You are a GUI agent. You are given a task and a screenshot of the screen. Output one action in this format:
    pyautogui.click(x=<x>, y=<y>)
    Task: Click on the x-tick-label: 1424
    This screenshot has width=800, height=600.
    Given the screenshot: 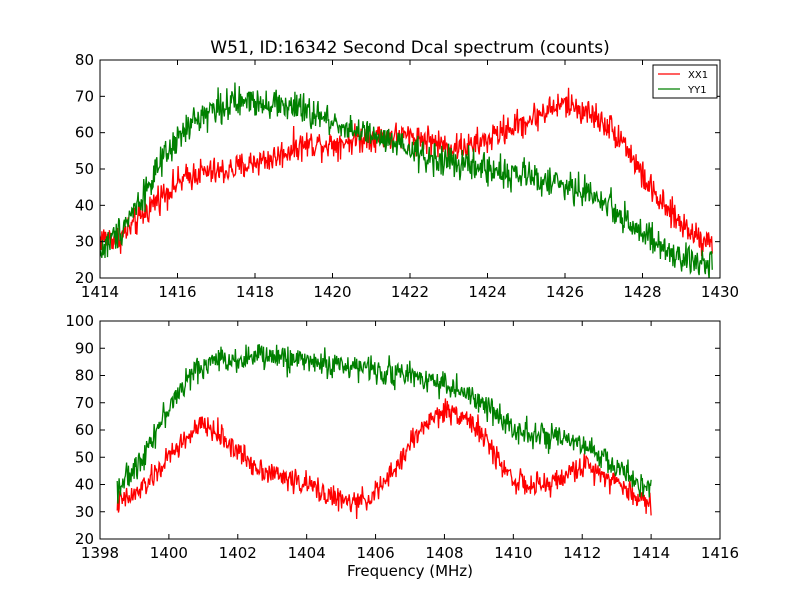 What is the action you would take?
    pyautogui.click(x=487, y=292)
    